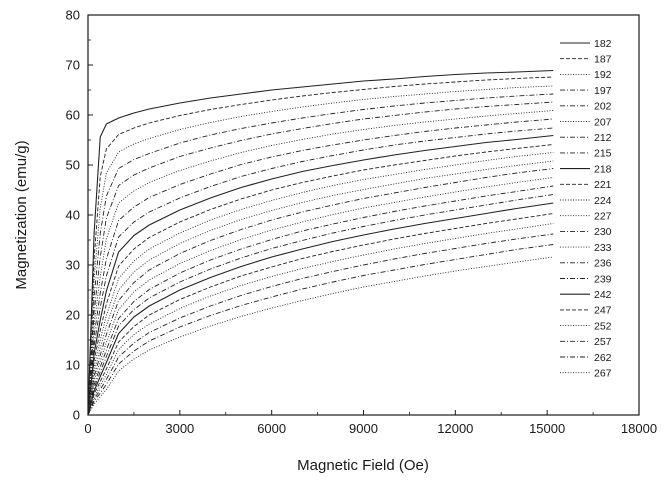 This screenshot has height=482, width=664. What do you see at coordinates (73, 115) in the screenshot?
I see `y-tick-label: 60` at bounding box center [73, 115].